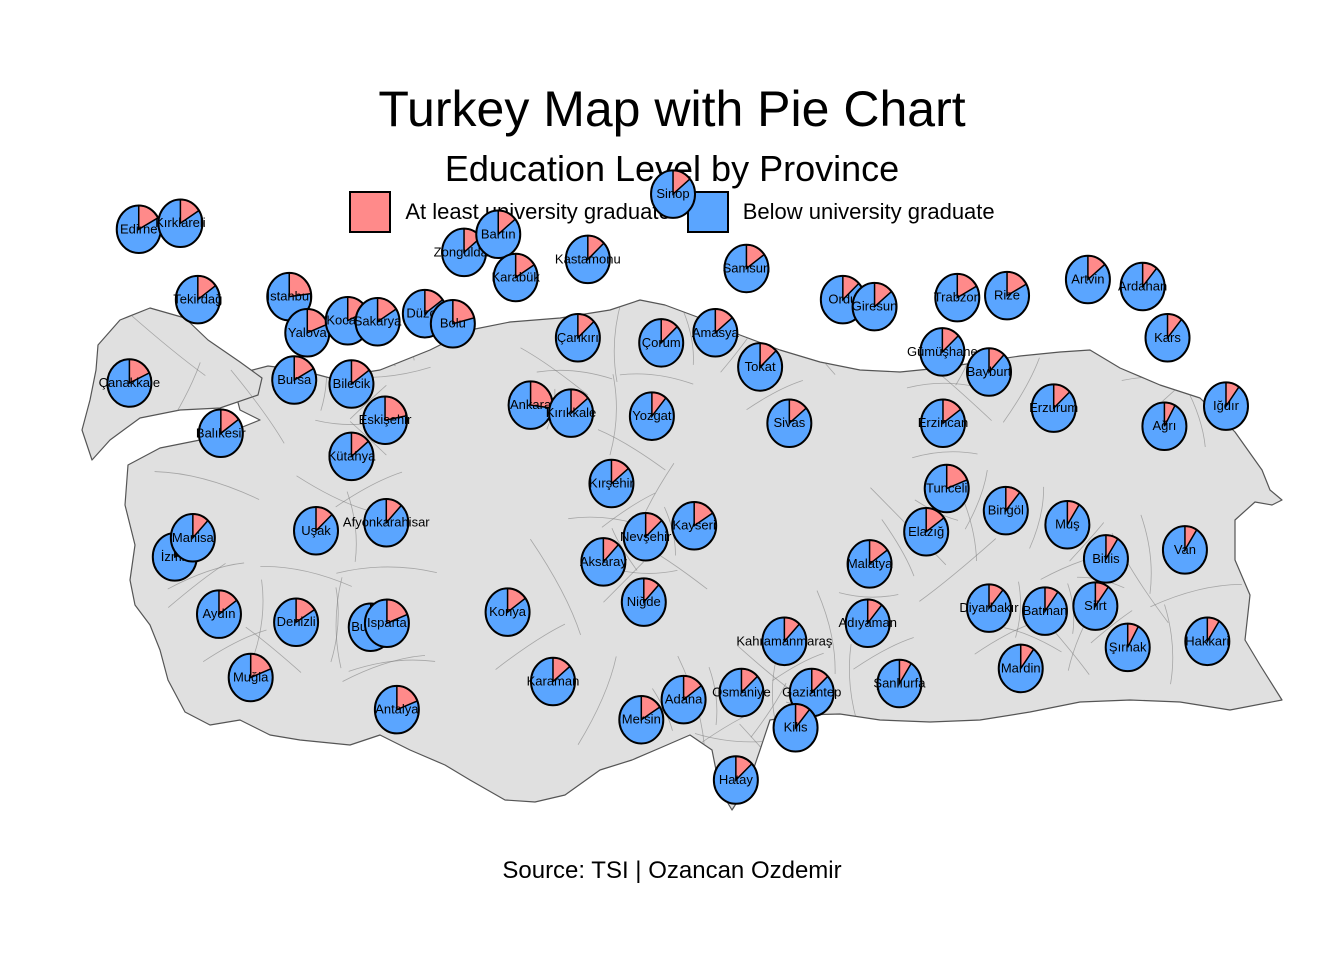 Image resolution: width=1344 pixels, height=960 pixels. I want to click on province-label: Rize, so click(1007, 295).